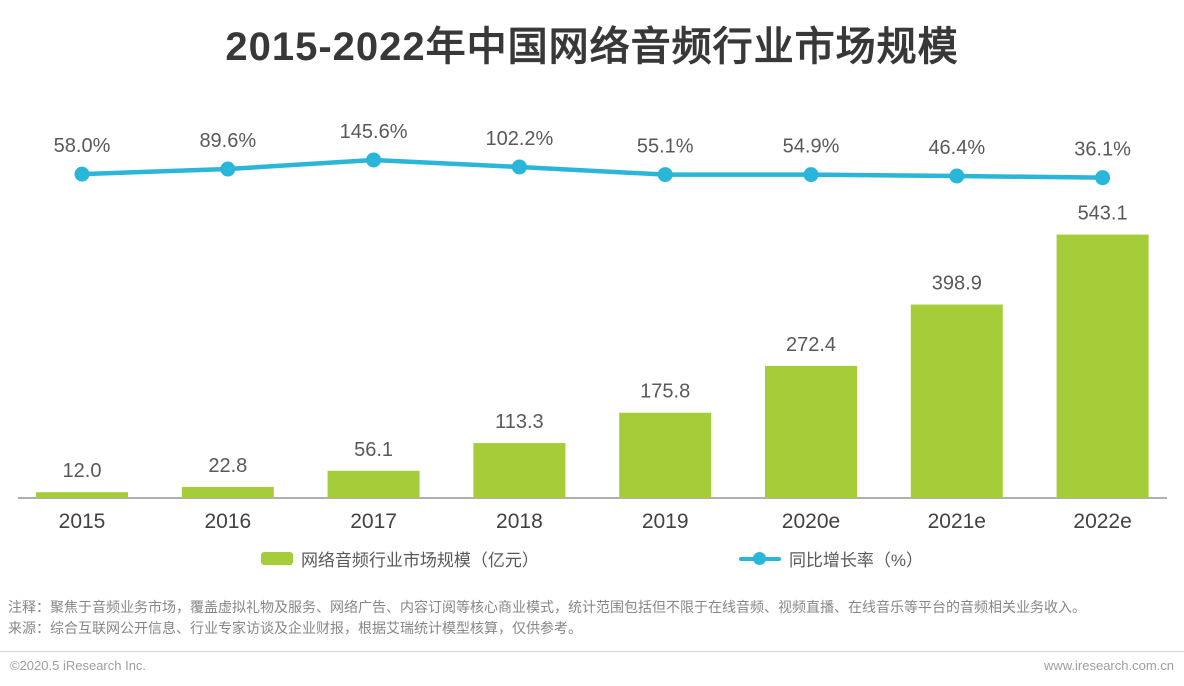 The image size is (1184, 686). I want to click on growth-rate-label-2015: 58.0%, so click(82, 146).